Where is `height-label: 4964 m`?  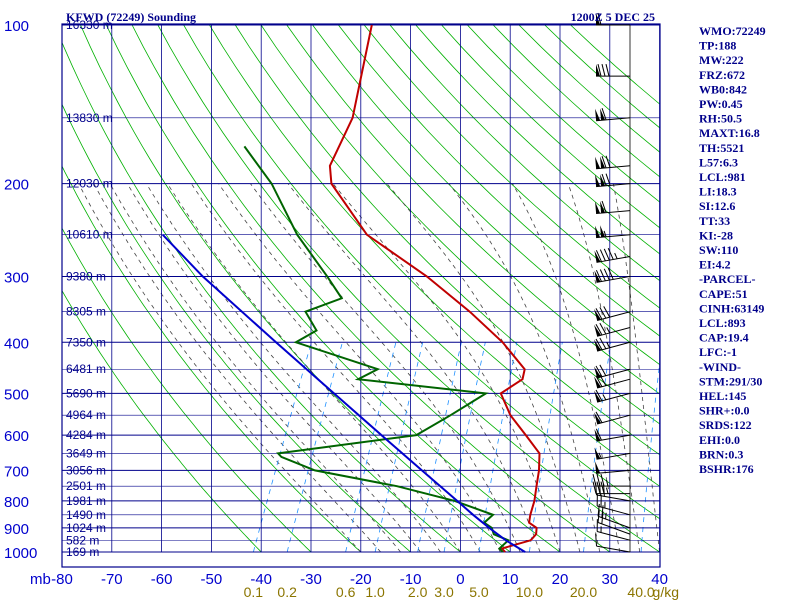 height-label: 4964 m is located at coordinates (86, 415).